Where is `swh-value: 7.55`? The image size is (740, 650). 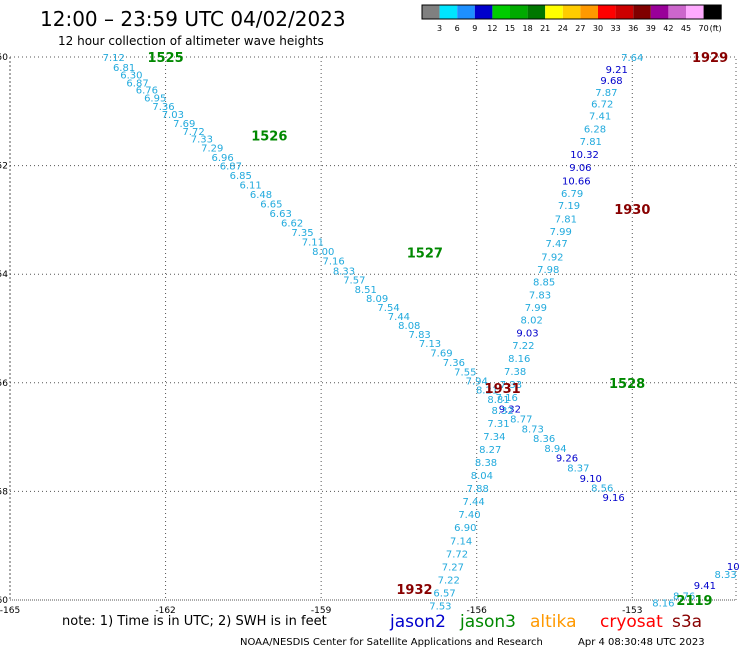 swh-value: 7.55 is located at coordinates (465, 372).